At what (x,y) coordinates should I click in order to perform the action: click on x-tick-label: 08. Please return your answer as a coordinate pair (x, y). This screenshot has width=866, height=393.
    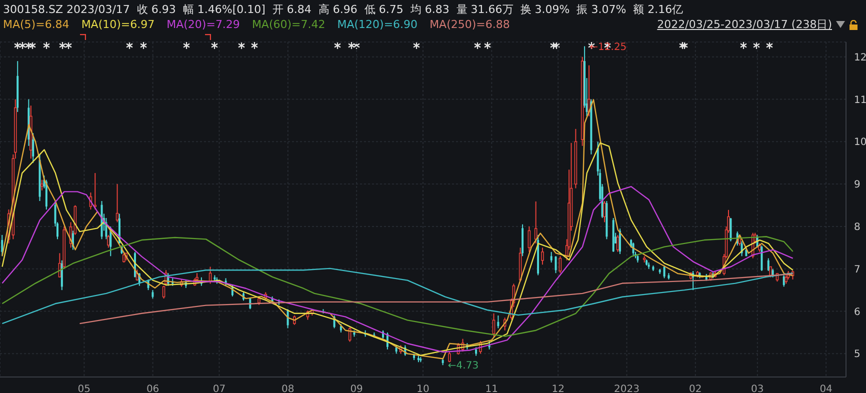
    Looking at the image, I should click on (288, 388).